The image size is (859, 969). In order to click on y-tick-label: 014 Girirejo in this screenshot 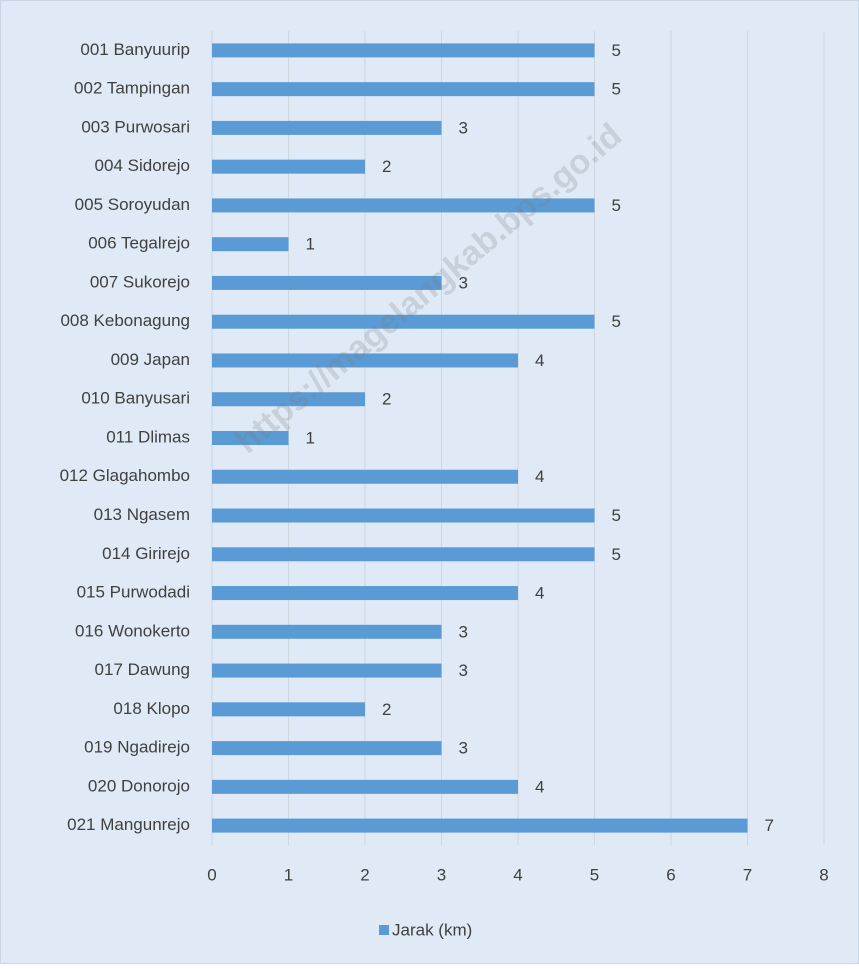, I will do `click(146, 553)`.